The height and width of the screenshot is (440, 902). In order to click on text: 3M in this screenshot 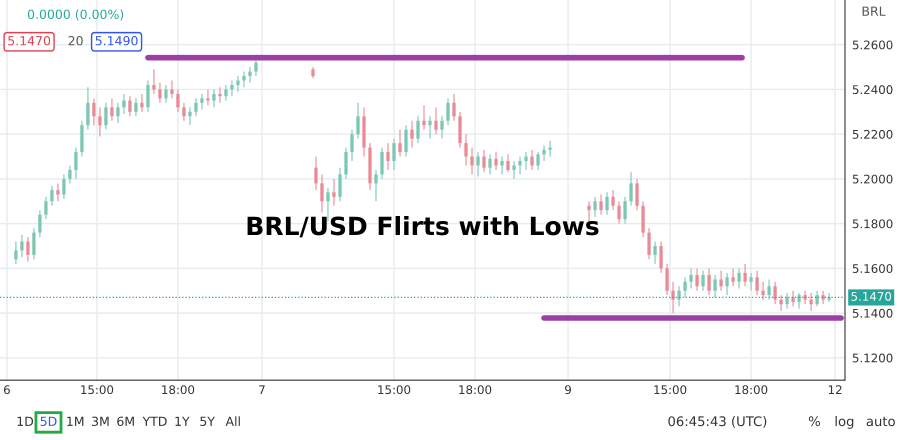, I will do `click(100, 421)`.